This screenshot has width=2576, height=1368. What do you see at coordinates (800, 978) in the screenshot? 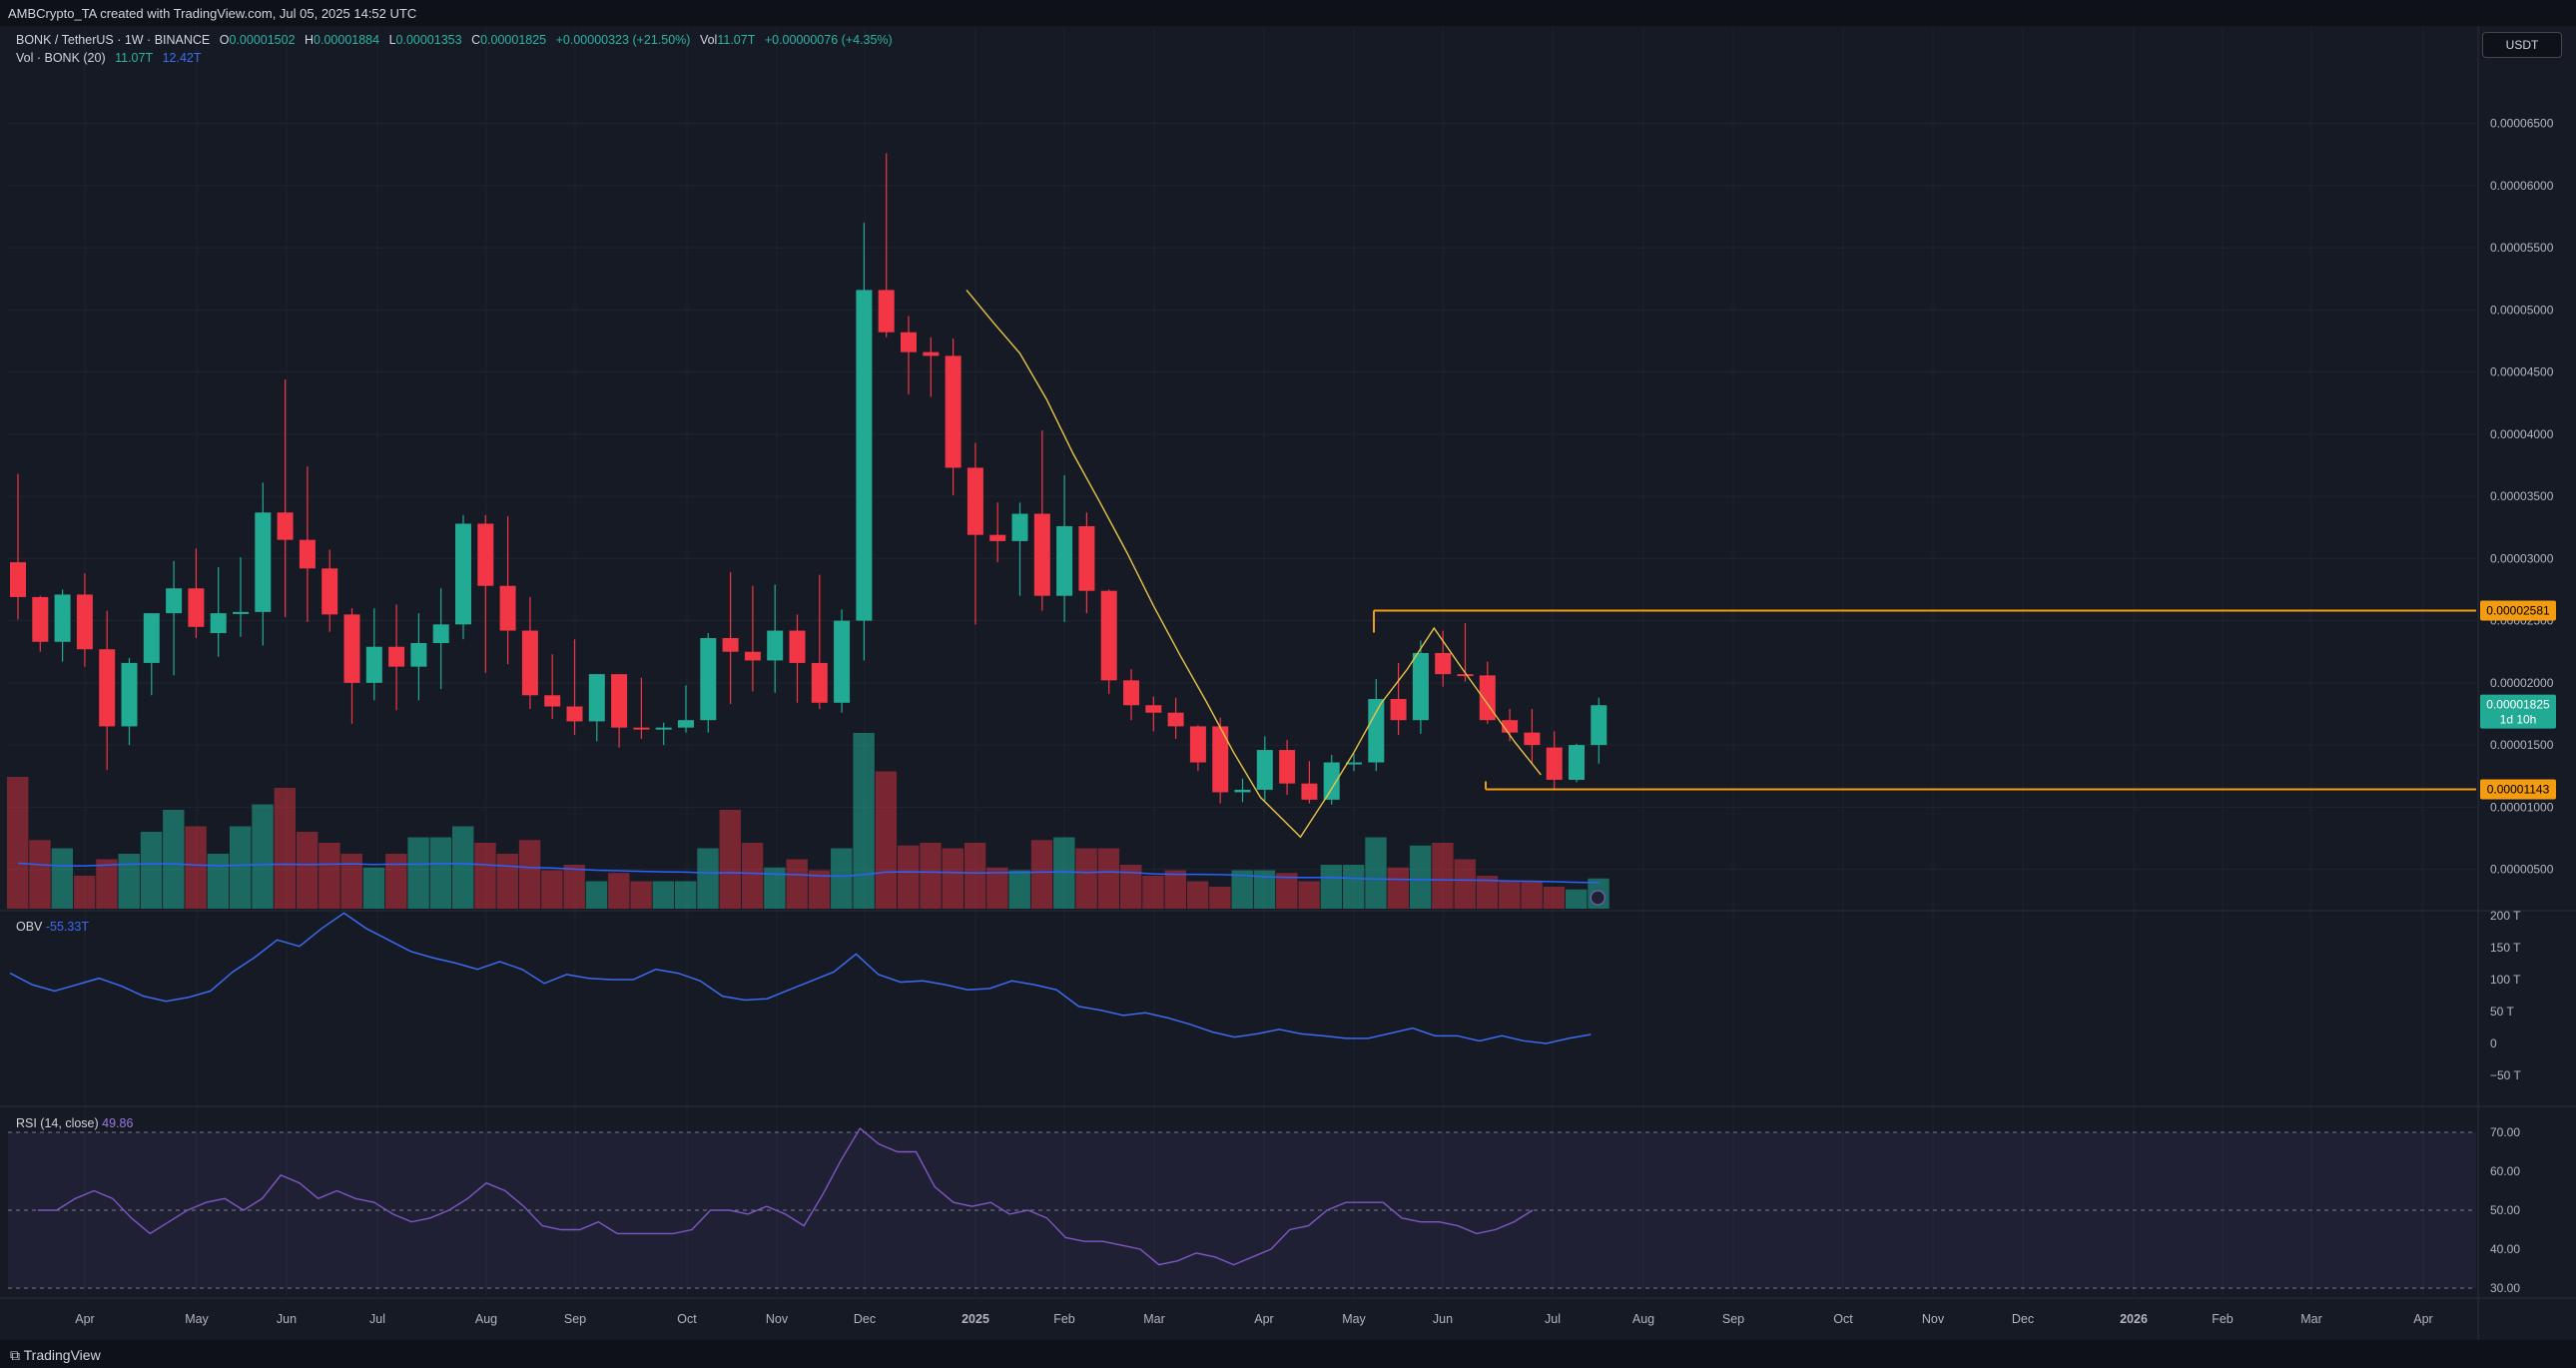
I see `obv-line` at bounding box center [800, 978].